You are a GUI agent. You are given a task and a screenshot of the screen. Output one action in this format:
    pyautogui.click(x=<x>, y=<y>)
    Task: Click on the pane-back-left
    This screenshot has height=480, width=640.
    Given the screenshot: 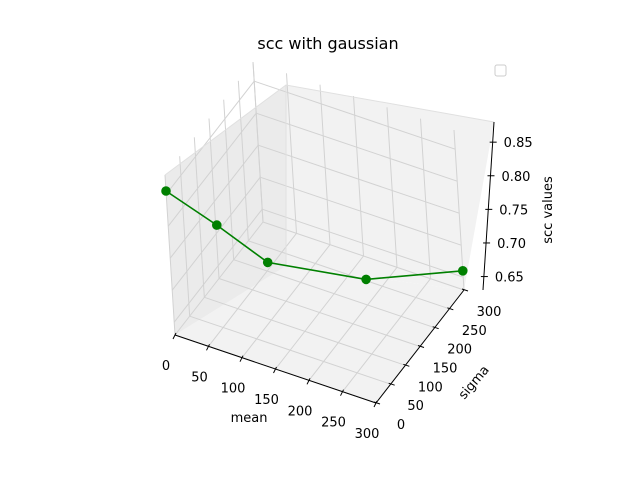 What is the action you would take?
    pyautogui.click(x=225, y=210)
    